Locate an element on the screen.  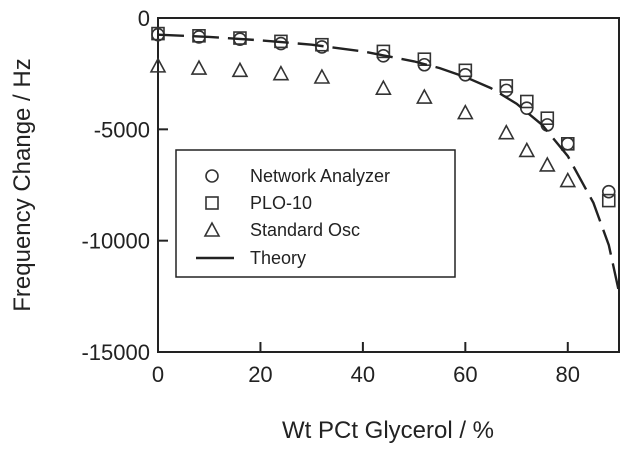
legend-swatch-circle is located at coordinates (212, 176).